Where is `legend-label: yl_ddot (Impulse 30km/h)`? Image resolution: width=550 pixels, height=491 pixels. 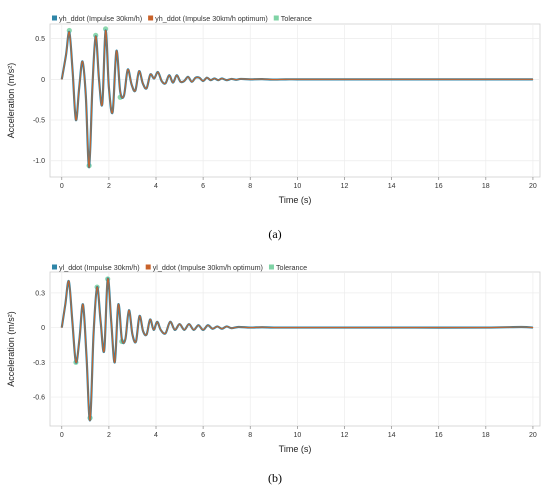 legend-label: yl_ddot (Impulse 30km/h) is located at coordinates (99, 267).